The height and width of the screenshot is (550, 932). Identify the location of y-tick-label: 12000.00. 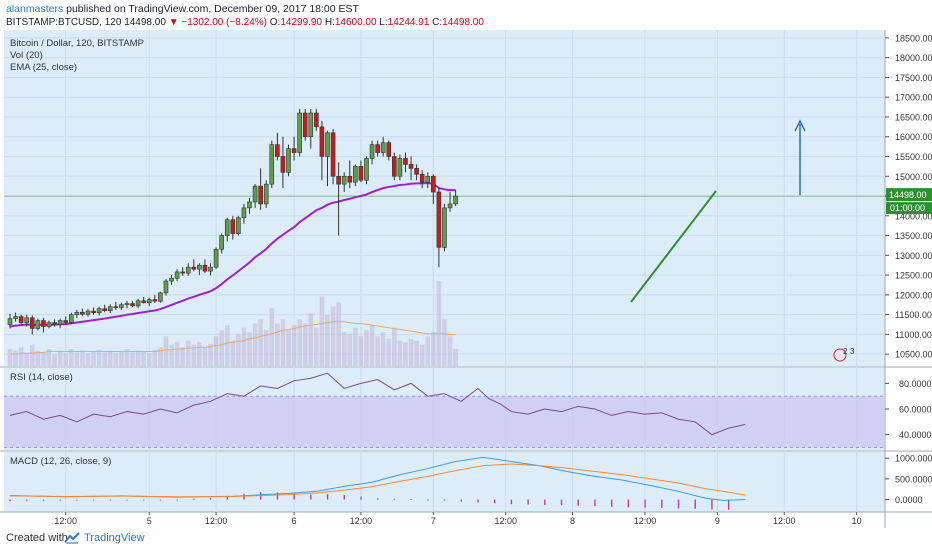
(913, 295).